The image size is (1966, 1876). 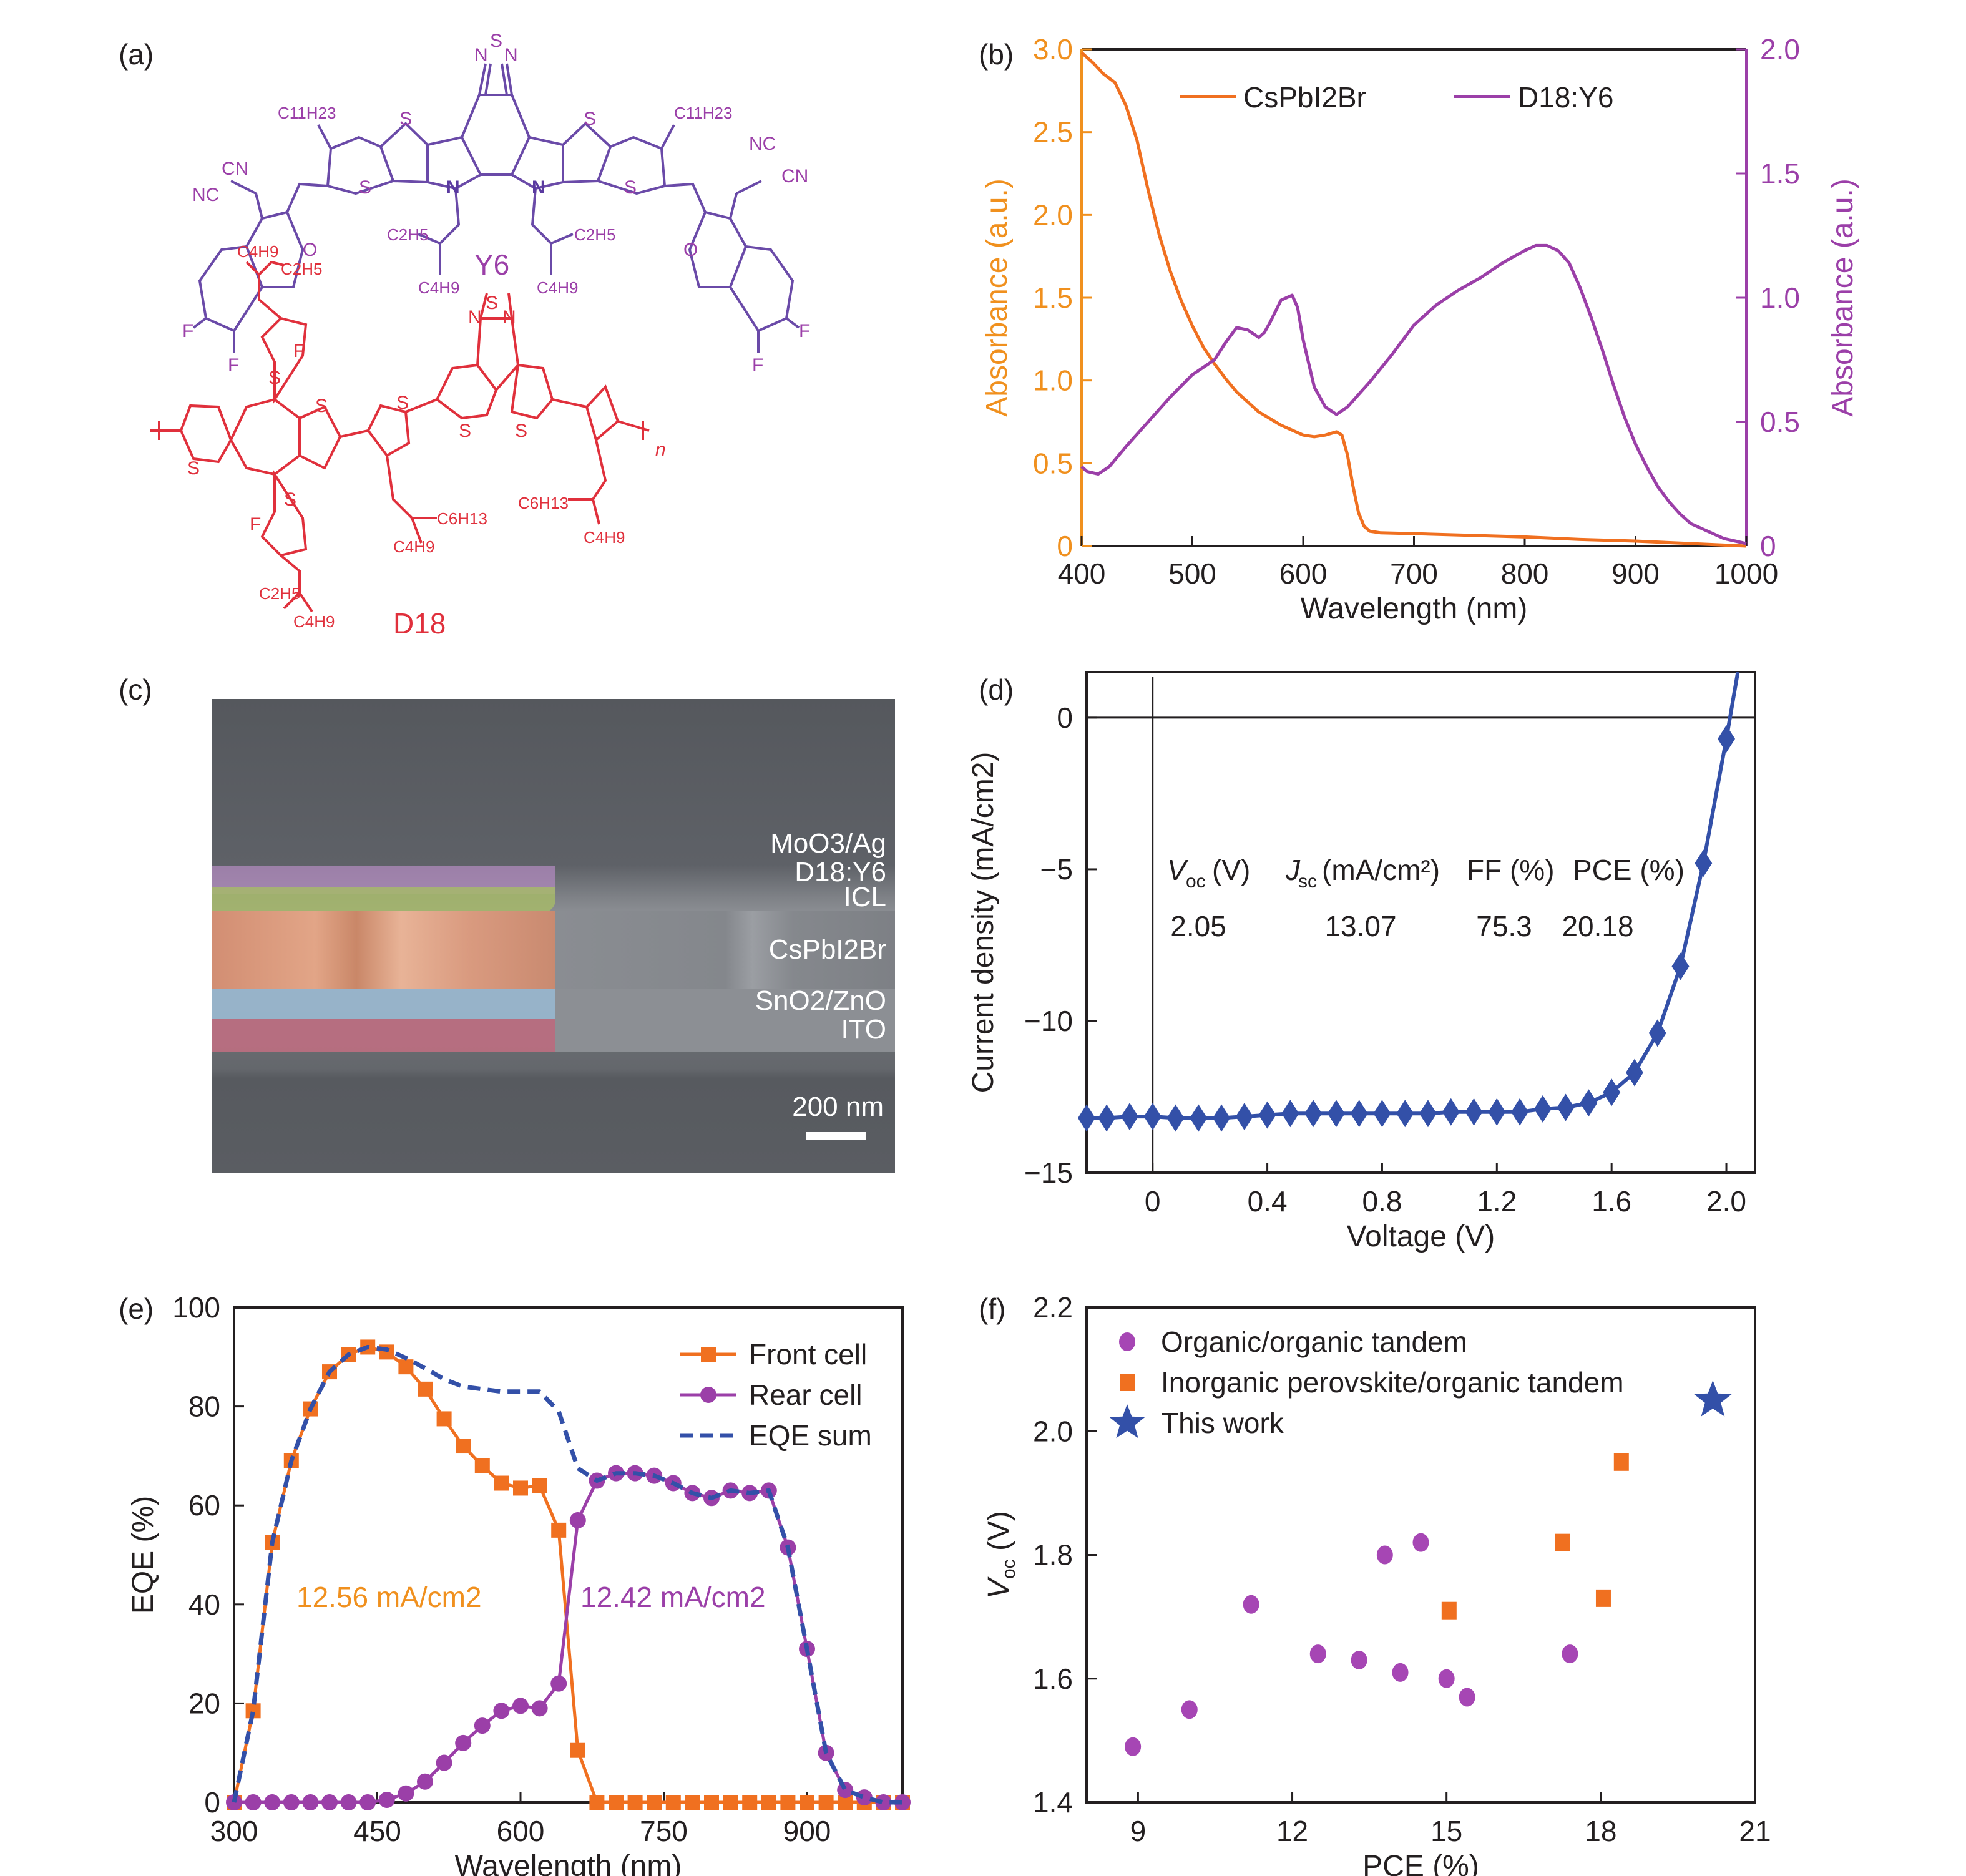 I want to click on series-line-d18y6, so click(x=1413, y=394).